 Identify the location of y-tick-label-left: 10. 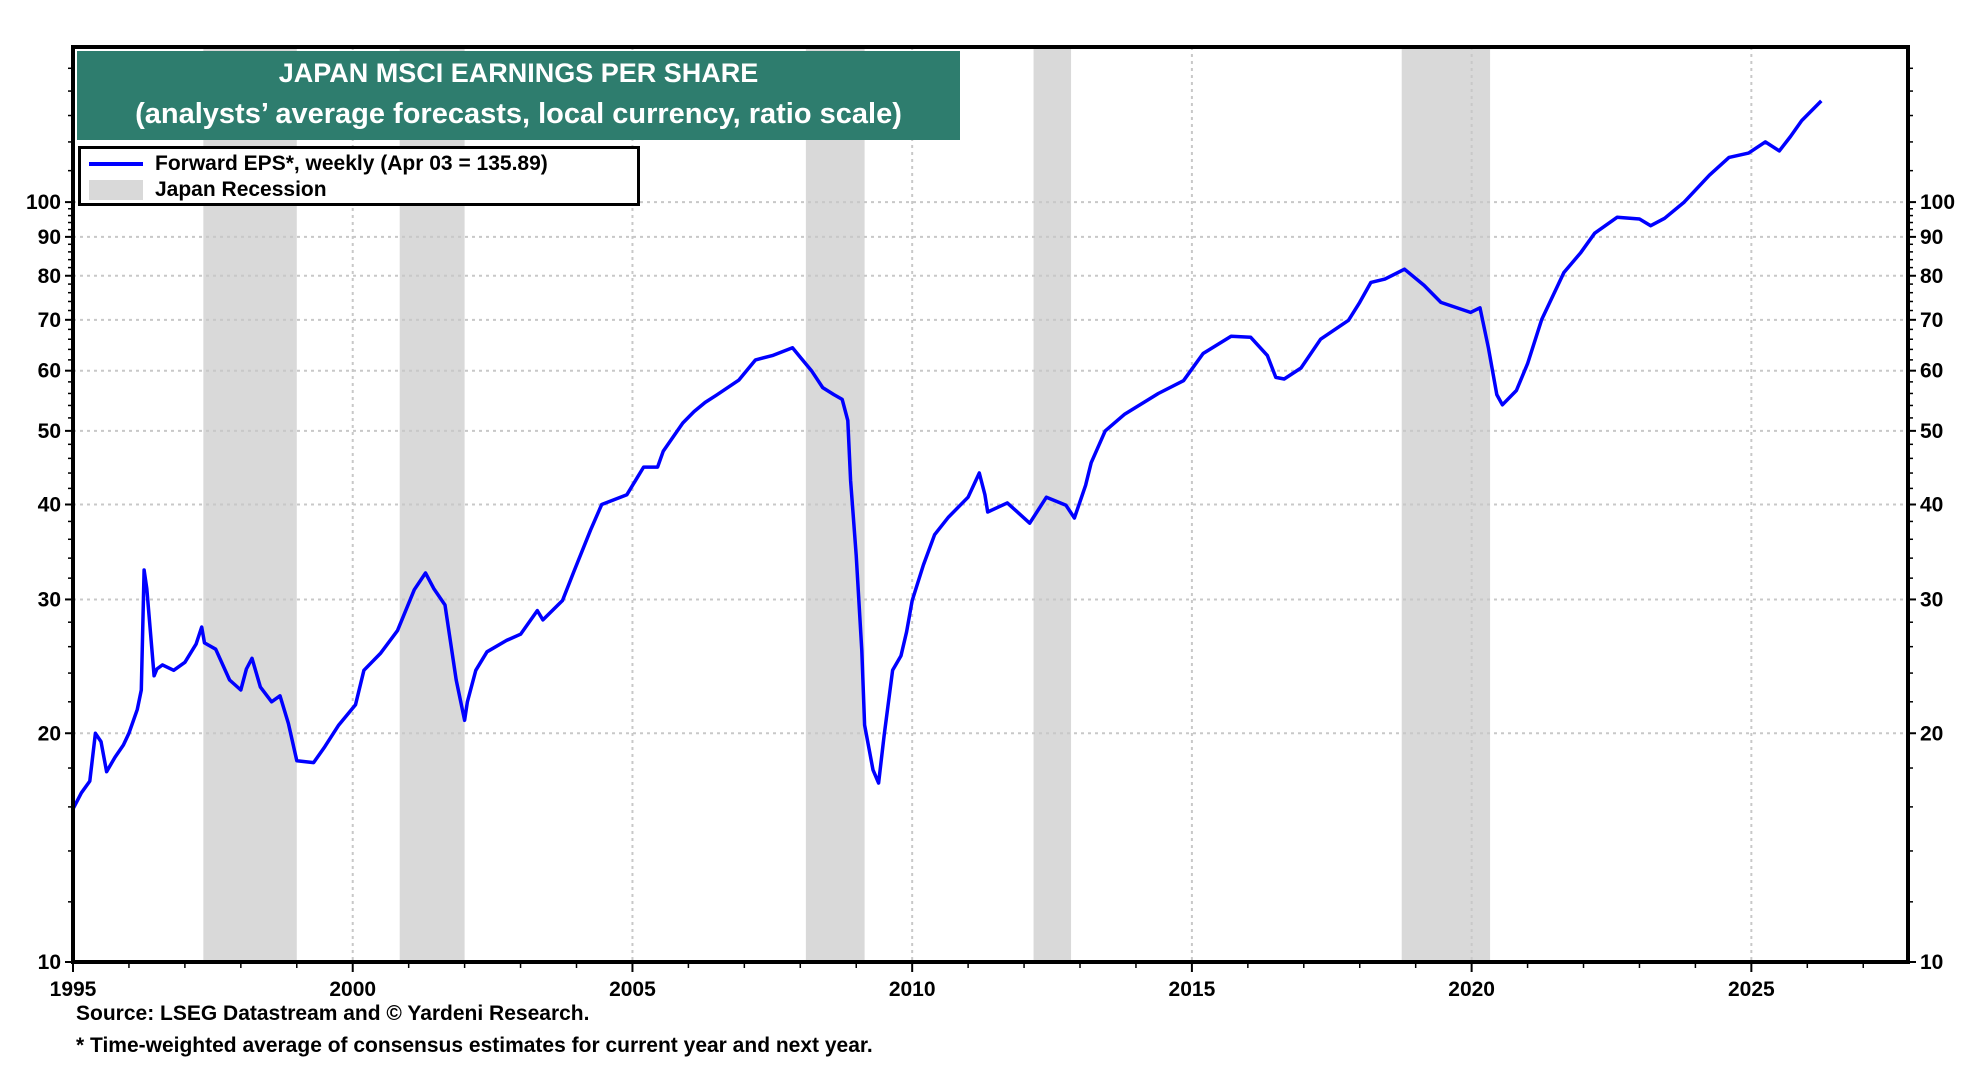
(49, 962).